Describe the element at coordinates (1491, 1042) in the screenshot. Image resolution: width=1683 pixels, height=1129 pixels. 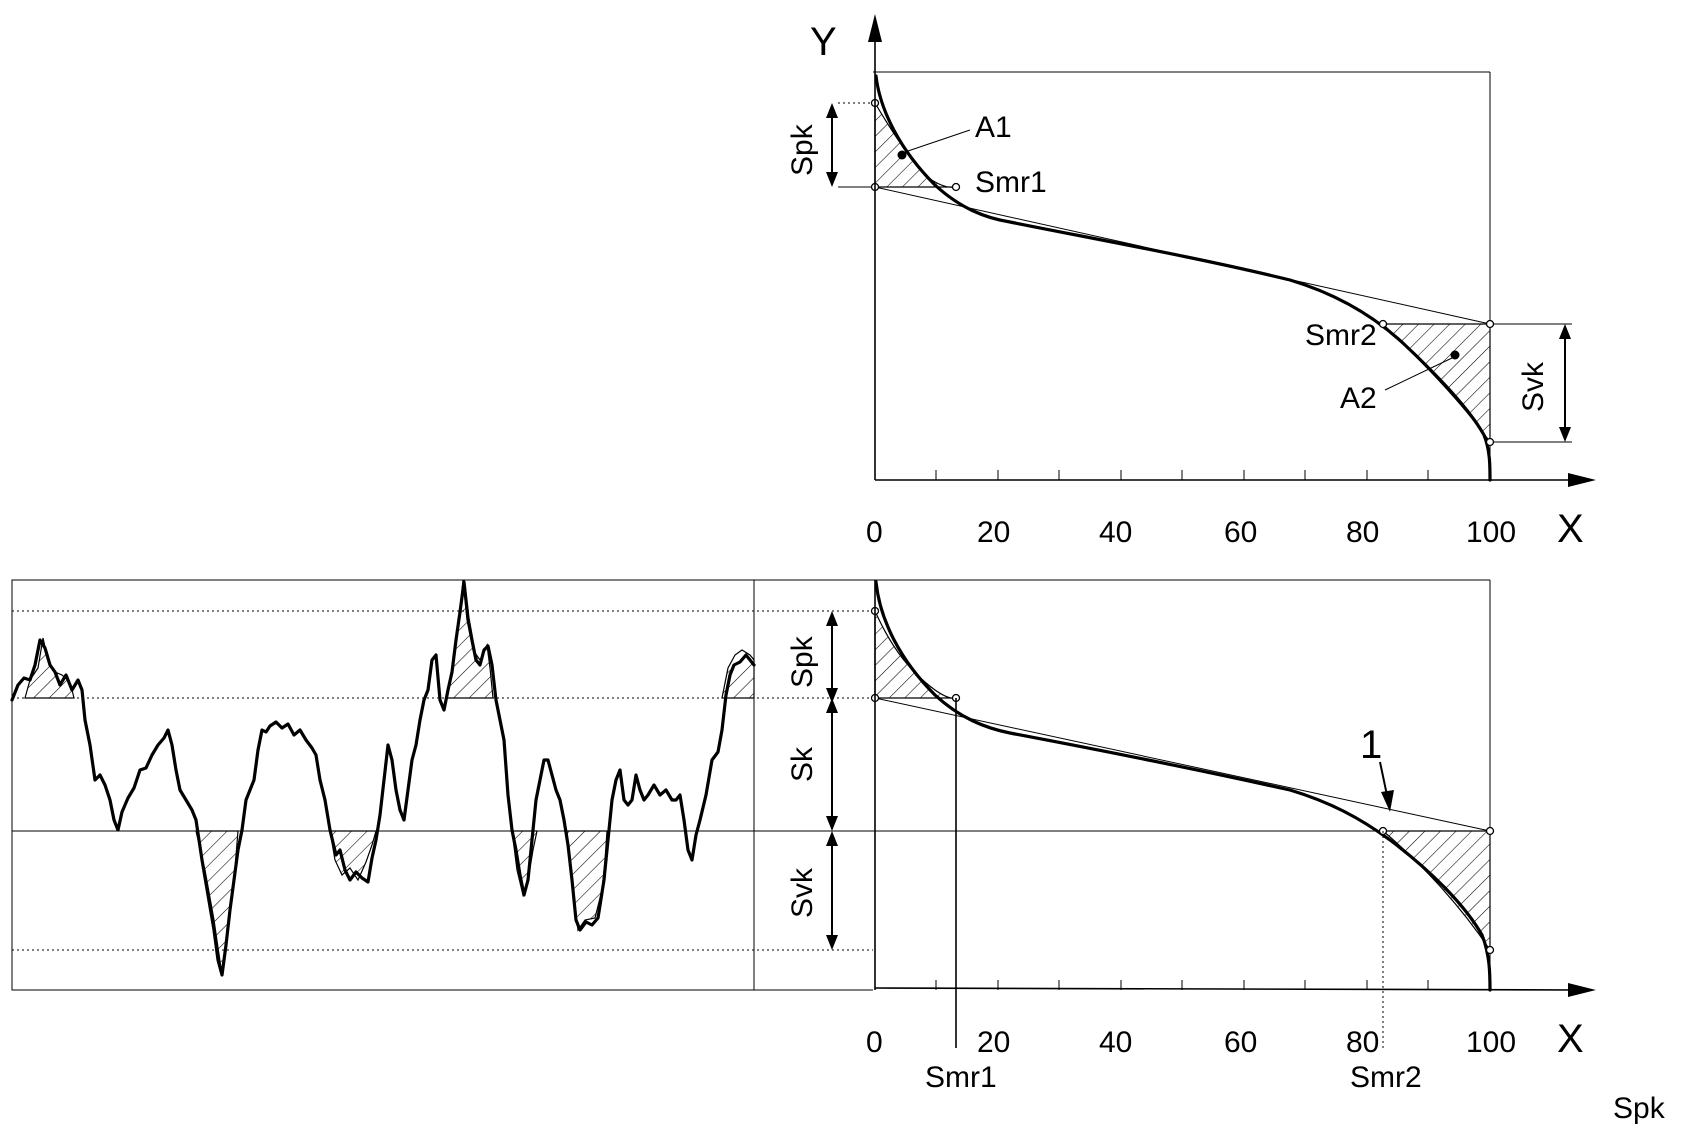
I see `bottom-tick-100: 100` at that location.